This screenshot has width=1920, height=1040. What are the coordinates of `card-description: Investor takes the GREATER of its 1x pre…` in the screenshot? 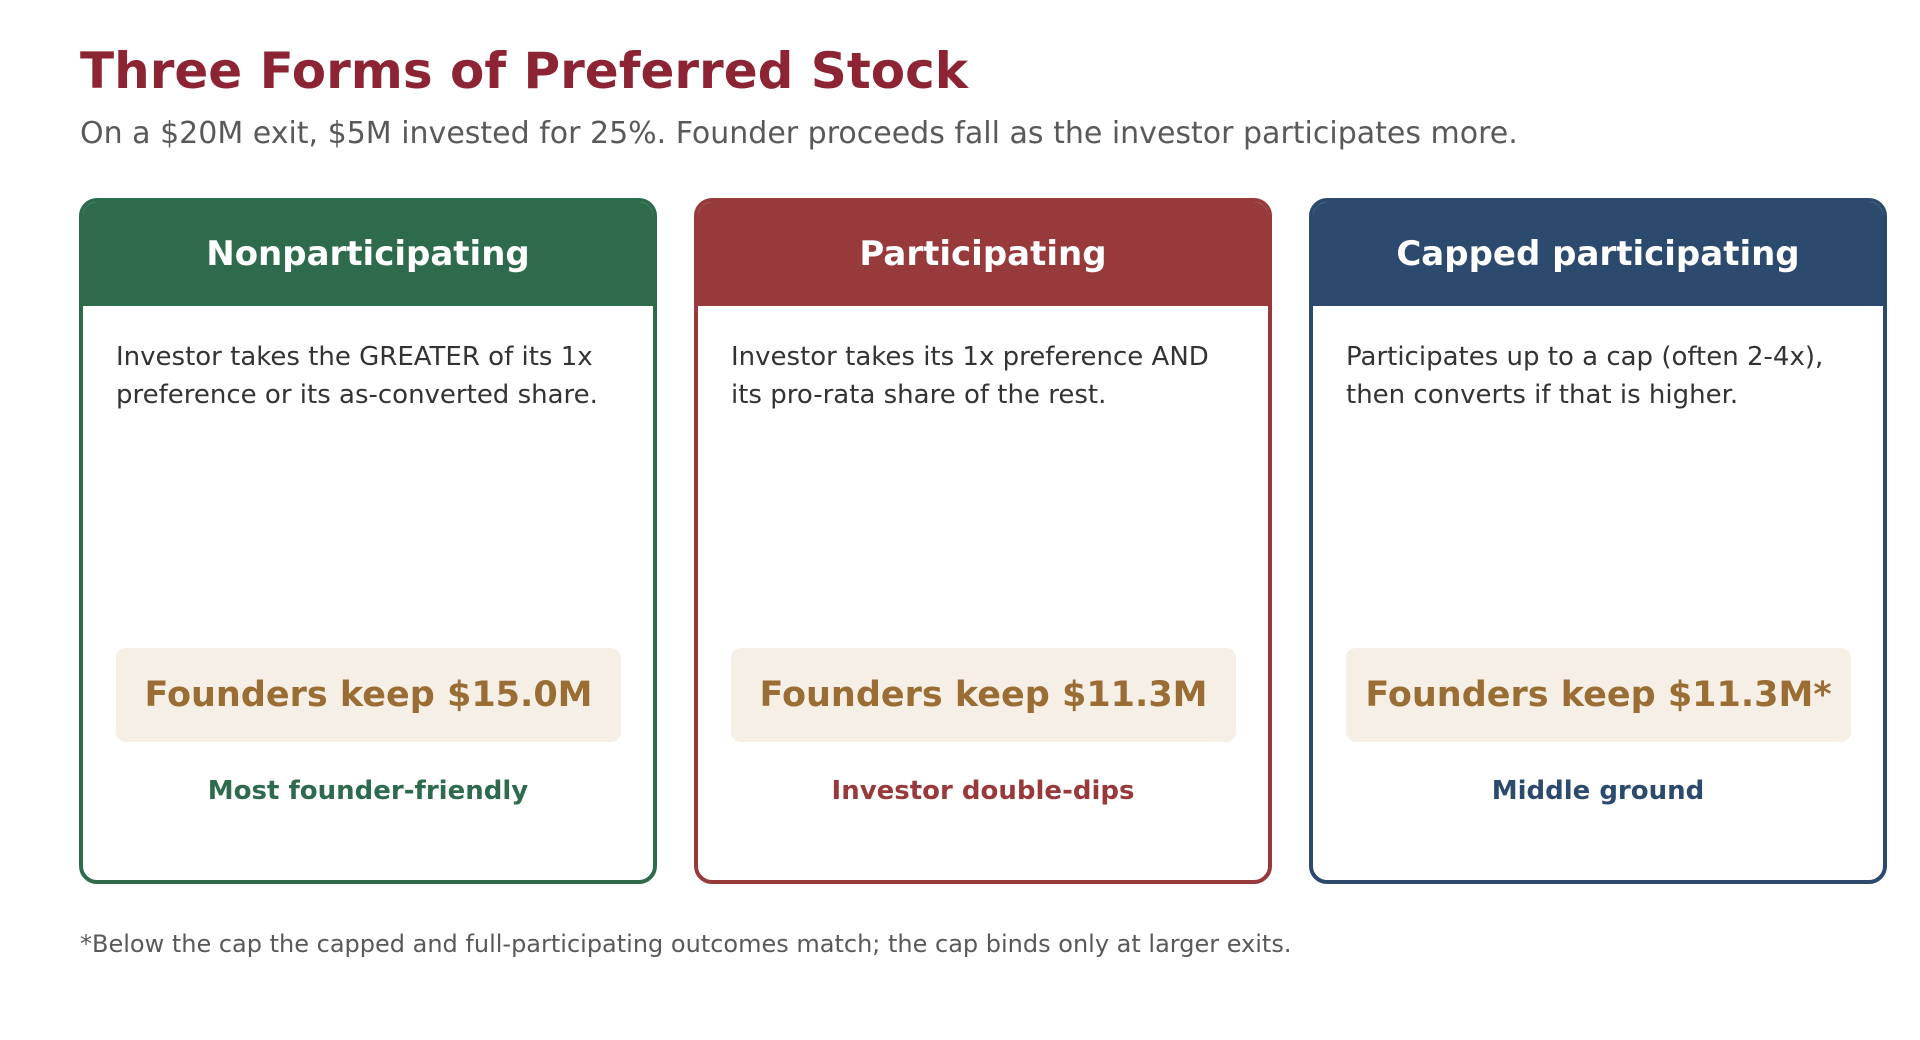 It's located at (357, 376).